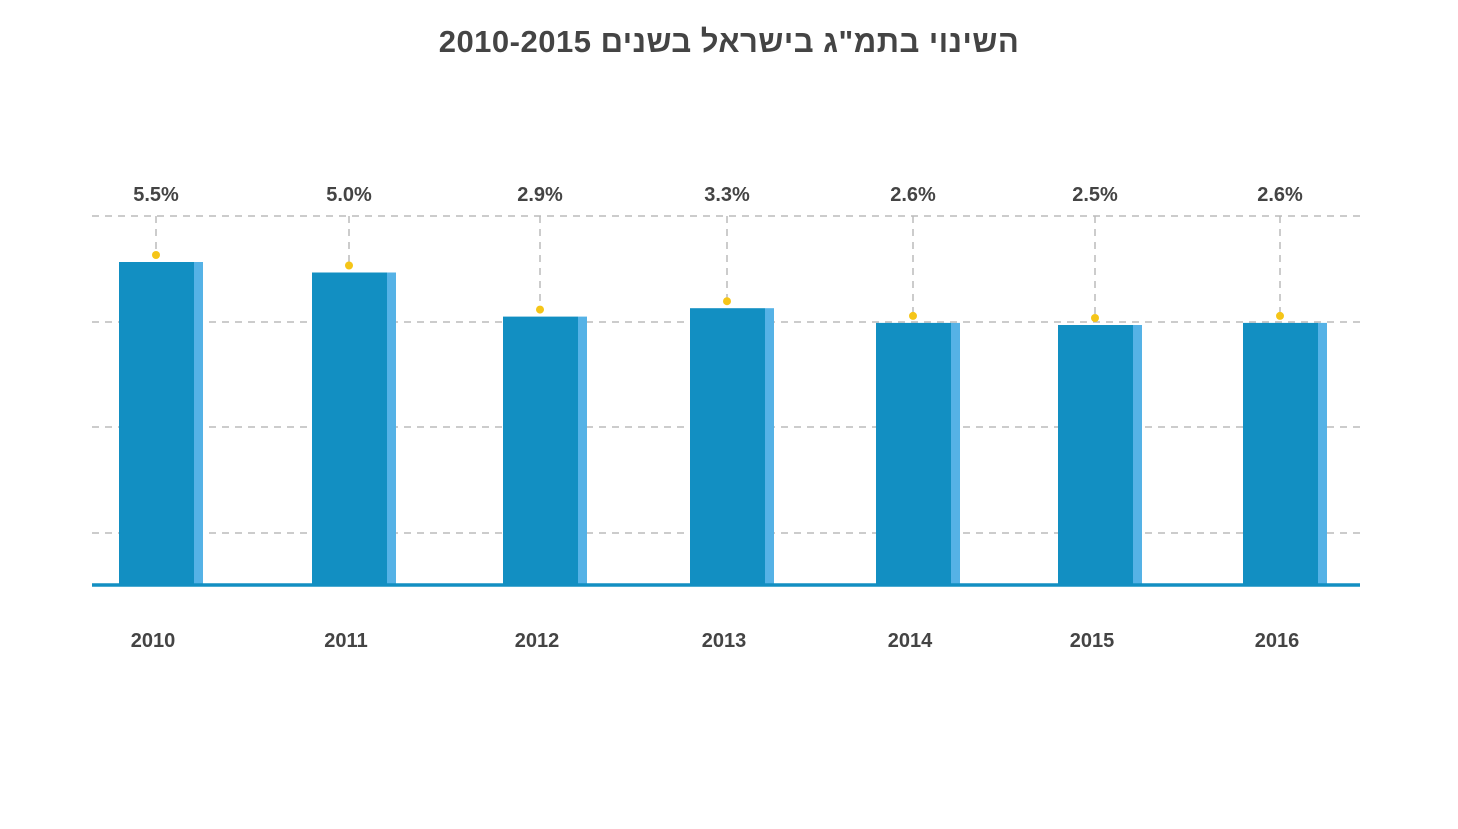 This screenshot has height=829, width=1458. Describe the element at coordinates (349, 428) in the screenshot. I see `bar-2011` at that location.